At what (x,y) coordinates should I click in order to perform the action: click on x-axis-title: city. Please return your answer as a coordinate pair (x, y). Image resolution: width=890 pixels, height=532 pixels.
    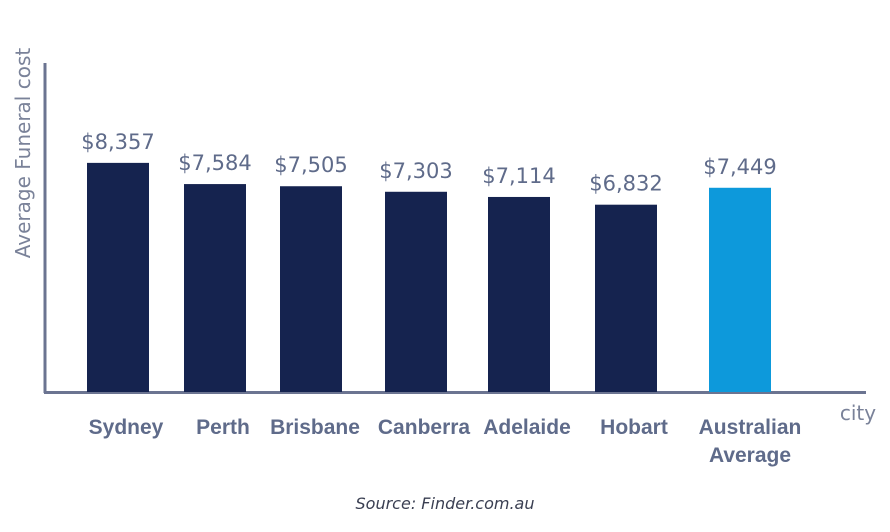
    Looking at the image, I should click on (858, 413).